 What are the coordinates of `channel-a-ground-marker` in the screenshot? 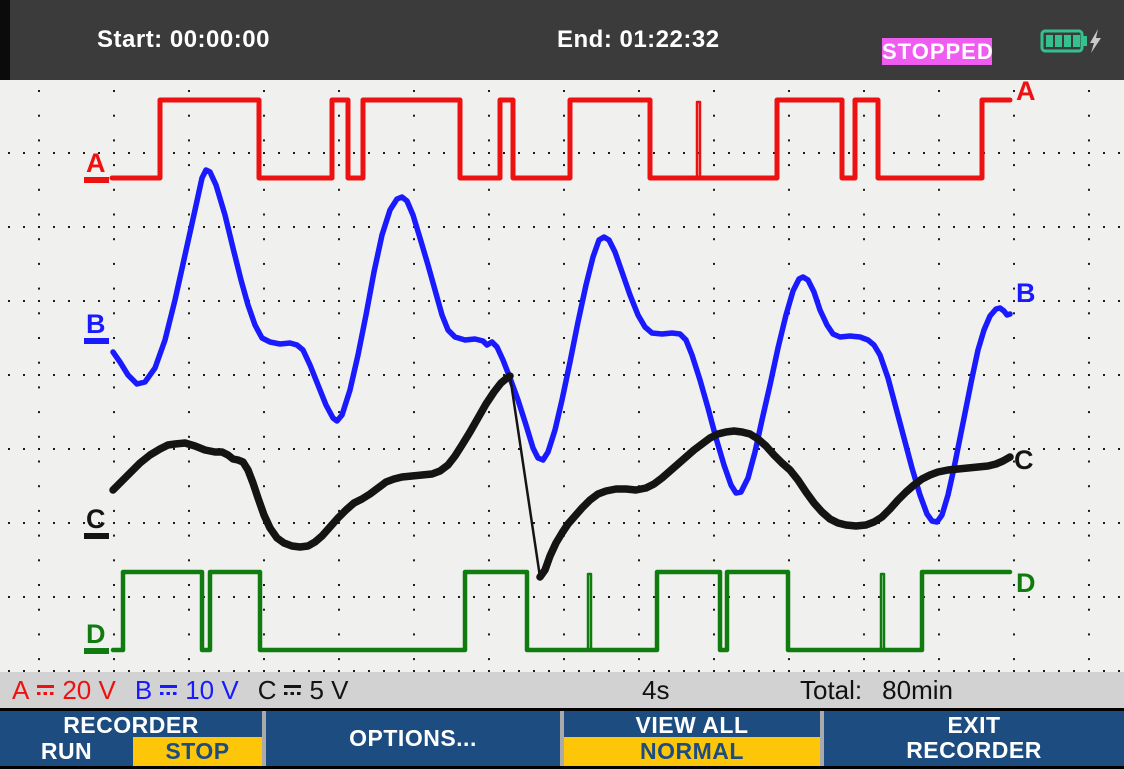 It's located at (96, 180).